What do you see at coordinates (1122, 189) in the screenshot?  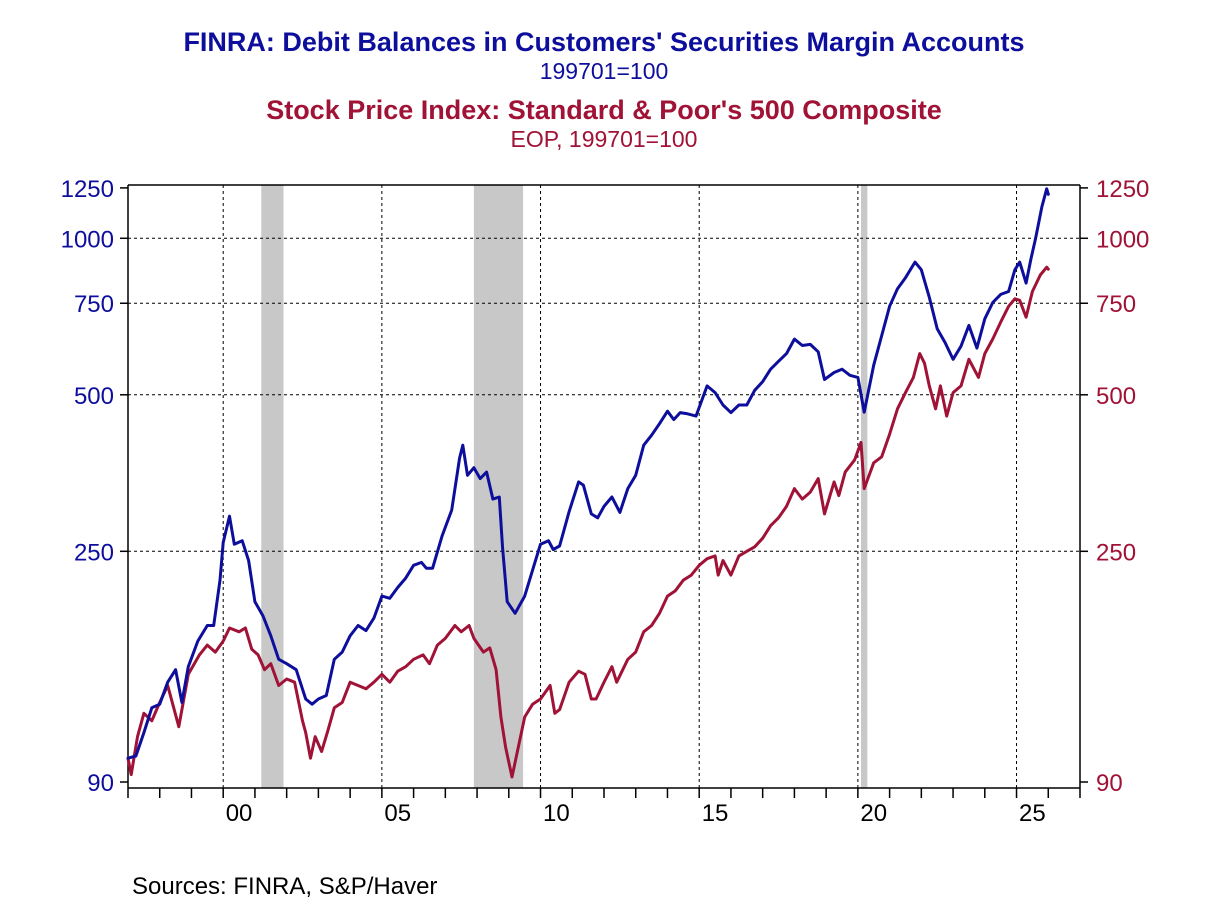 I see `y-right-tick-label: 1250` at bounding box center [1122, 189].